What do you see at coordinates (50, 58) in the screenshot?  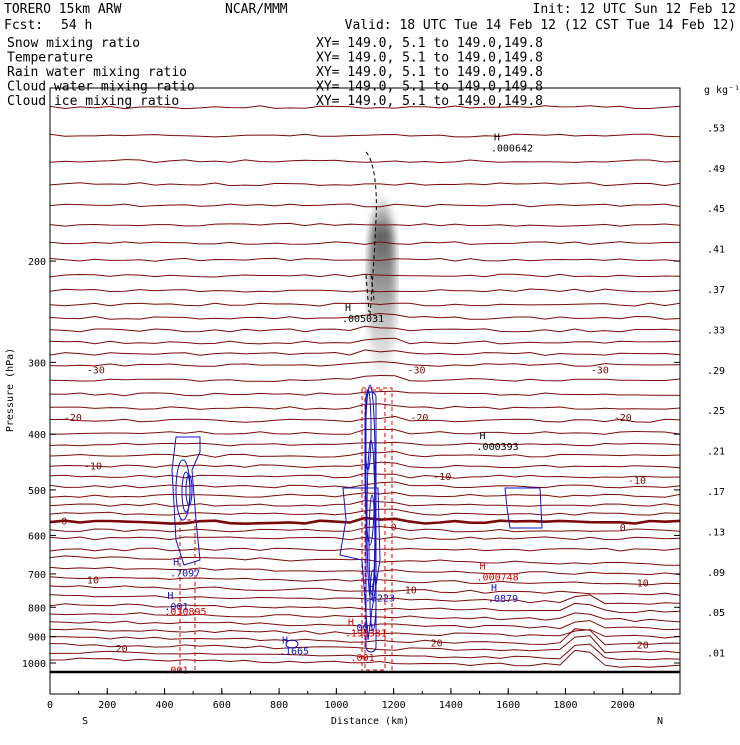 I see `legend-entry-name: Temperature` at bounding box center [50, 58].